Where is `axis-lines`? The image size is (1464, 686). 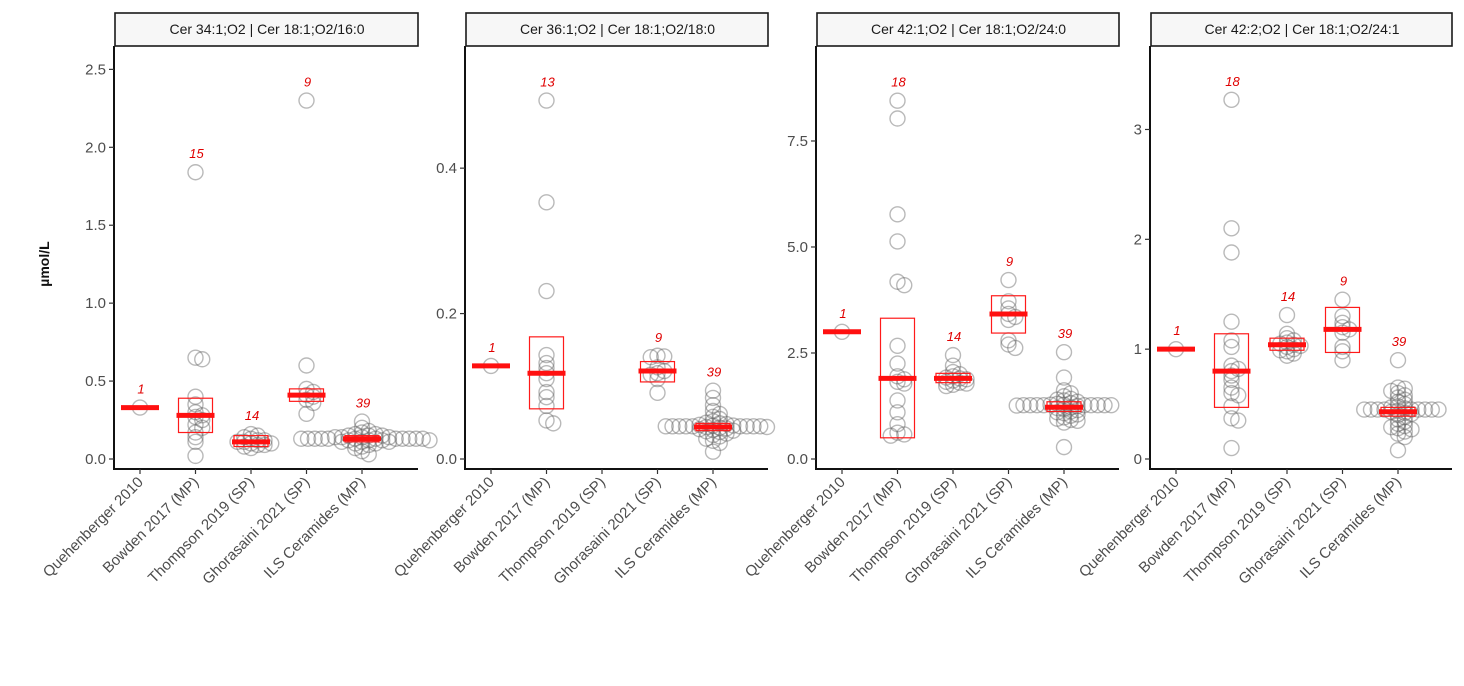
axis-lines is located at coordinates (967, 258).